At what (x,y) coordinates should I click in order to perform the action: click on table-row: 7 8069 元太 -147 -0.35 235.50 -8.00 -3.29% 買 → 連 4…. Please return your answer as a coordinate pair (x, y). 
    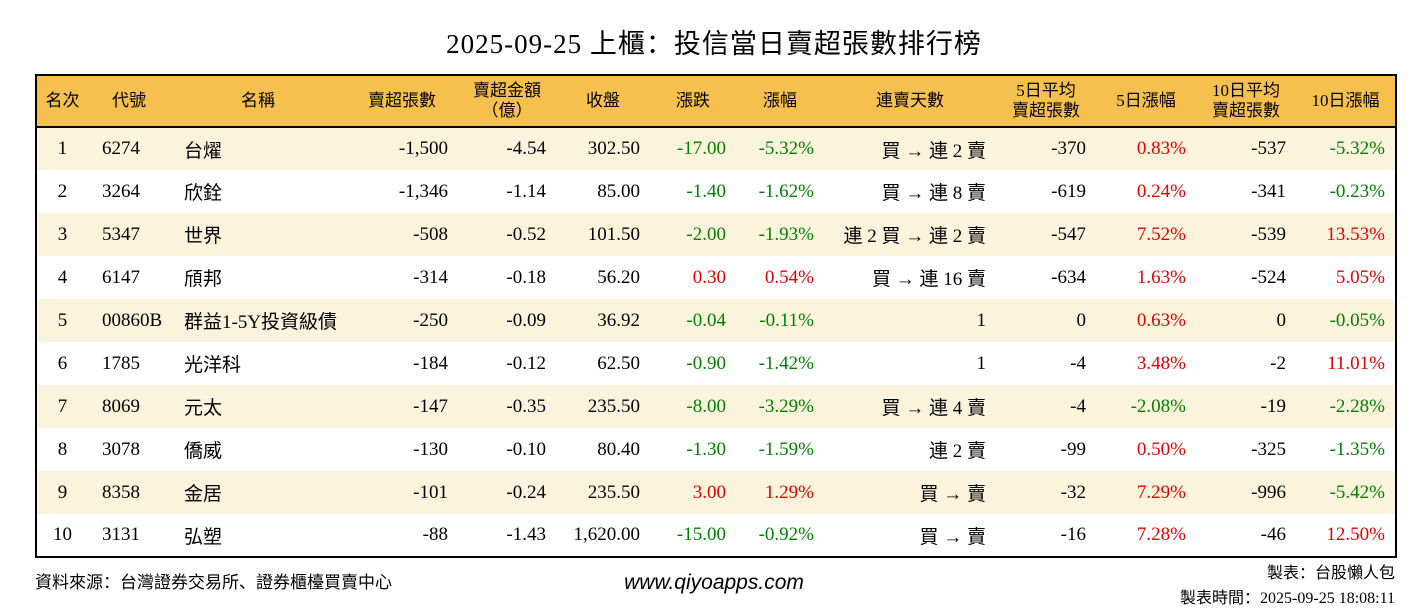
    Looking at the image, I should click on (716, 406).